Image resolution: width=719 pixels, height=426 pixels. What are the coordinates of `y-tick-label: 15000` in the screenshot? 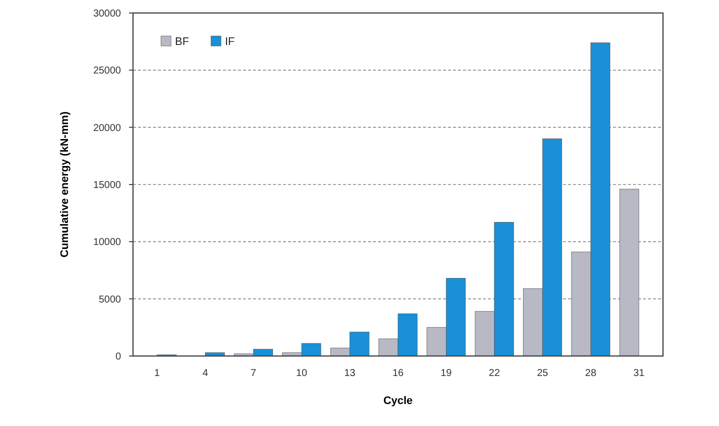 It's located at (107, 185).